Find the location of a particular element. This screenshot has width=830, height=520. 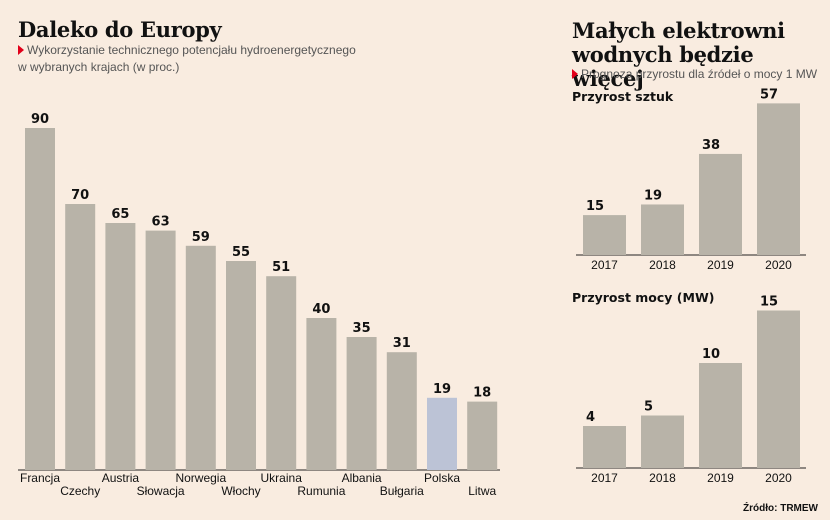

category-label-austria: Austria is located at coordinates (121, 478).